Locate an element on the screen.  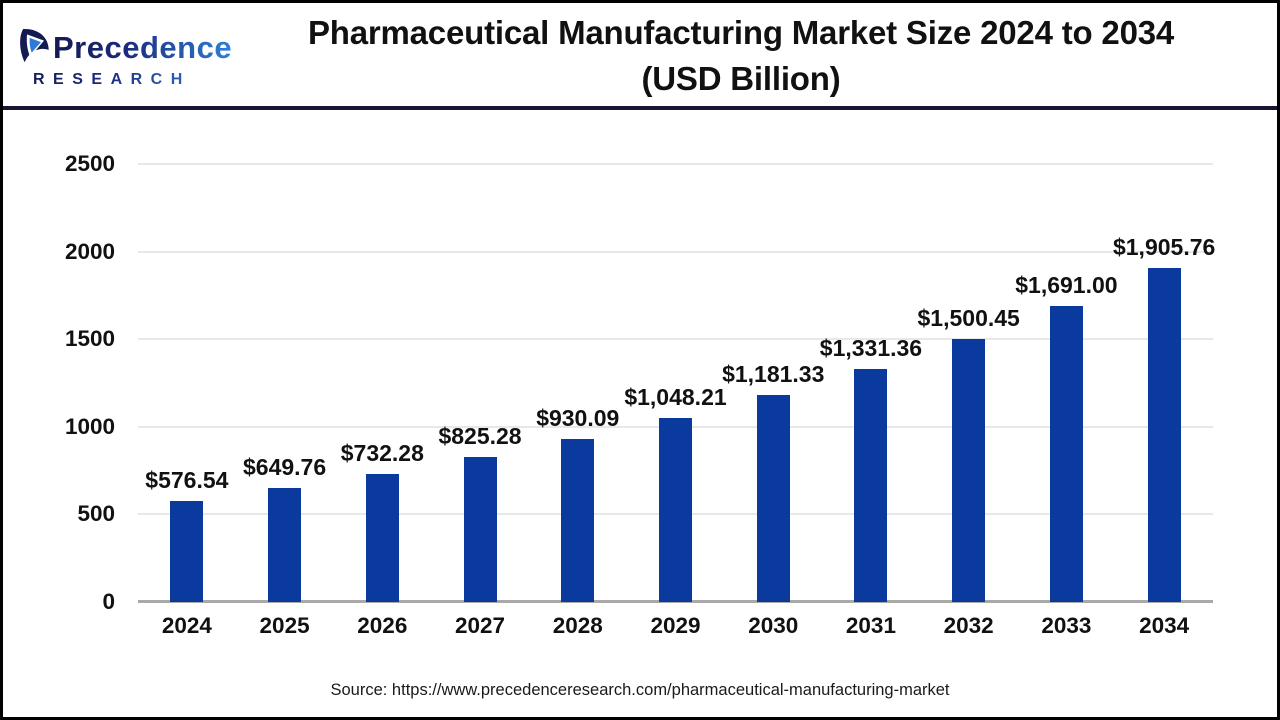
bar-column: $732.28 is located at coordinates (382, 383).